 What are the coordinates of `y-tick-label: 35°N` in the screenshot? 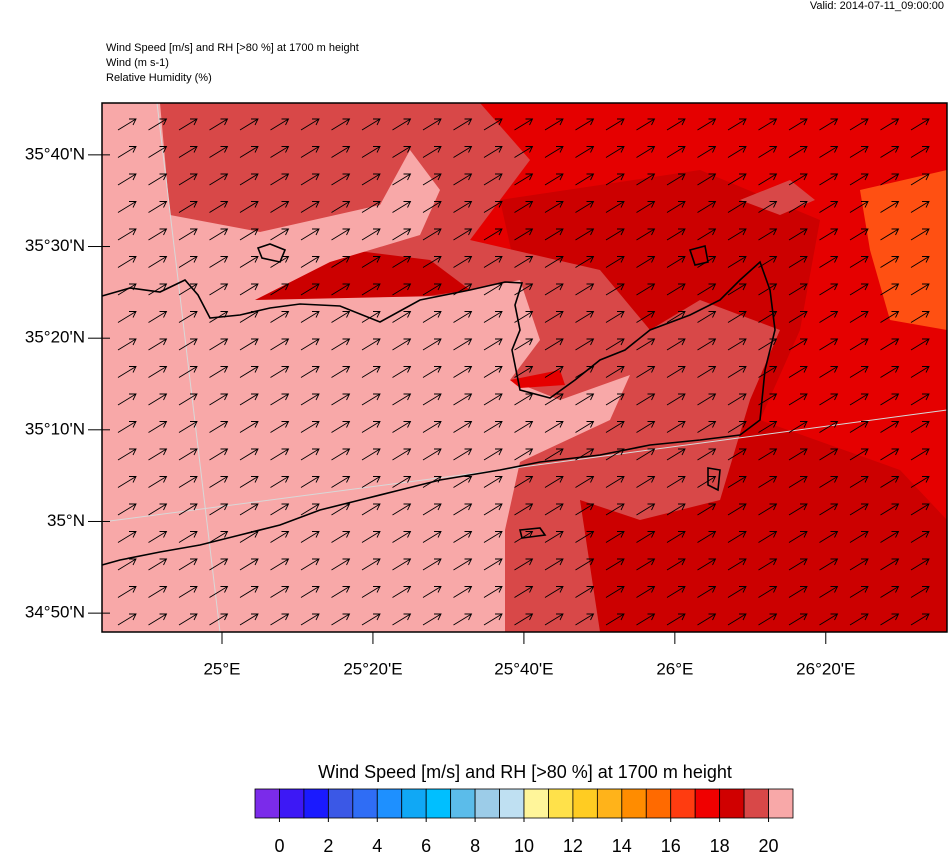 It's located at (66, 520).